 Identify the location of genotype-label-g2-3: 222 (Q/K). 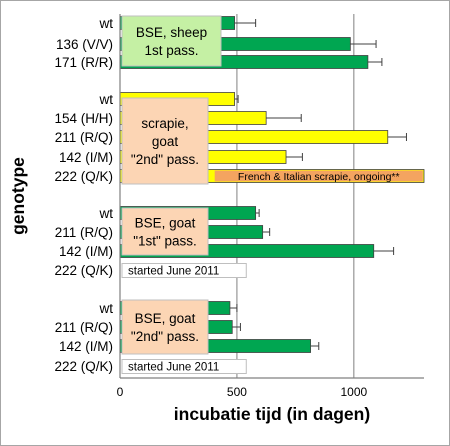
(83, 270).